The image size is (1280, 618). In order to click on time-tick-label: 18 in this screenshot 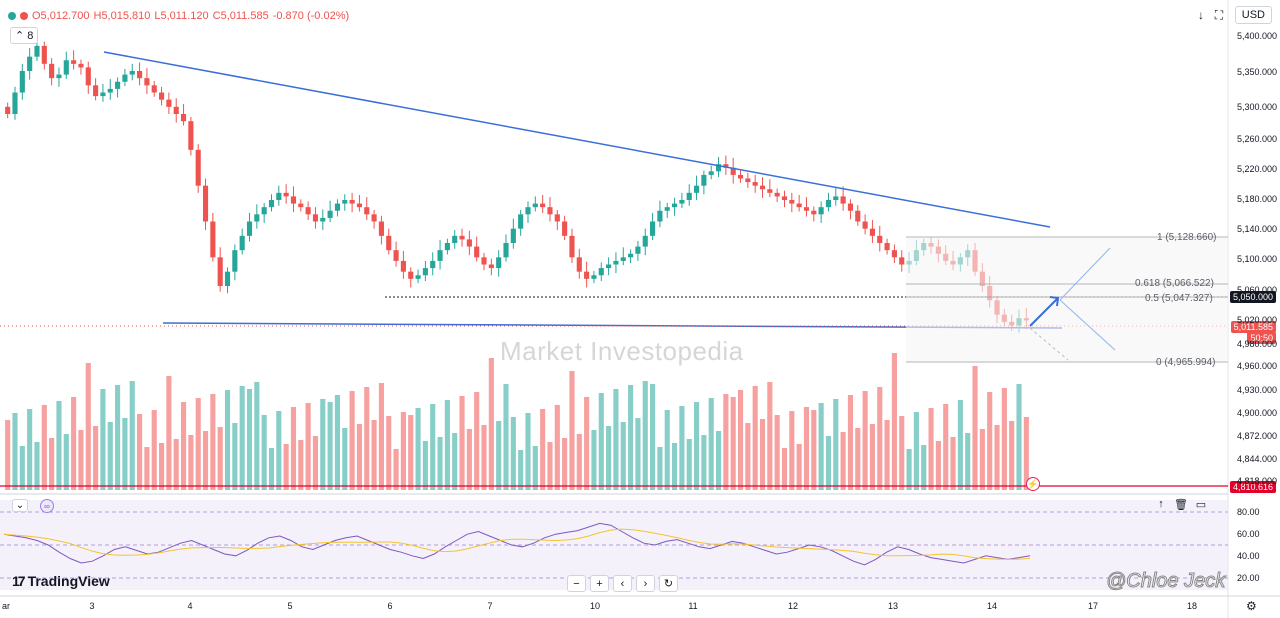, I will do `click(1192, 606)`.